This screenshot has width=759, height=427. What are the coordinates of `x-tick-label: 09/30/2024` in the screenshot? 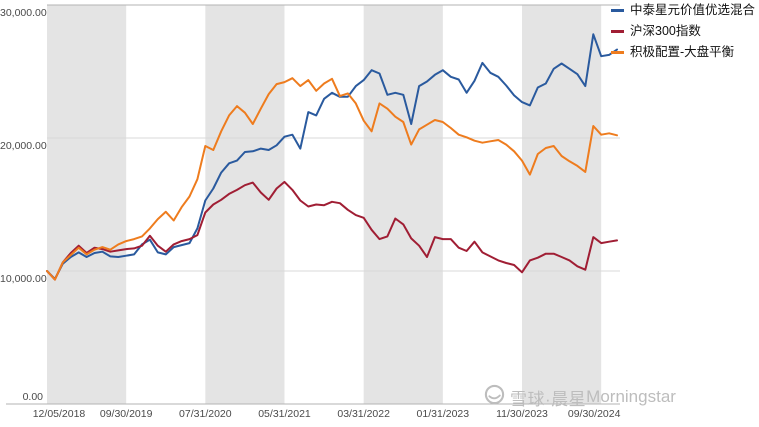 It's located at (594, 414).